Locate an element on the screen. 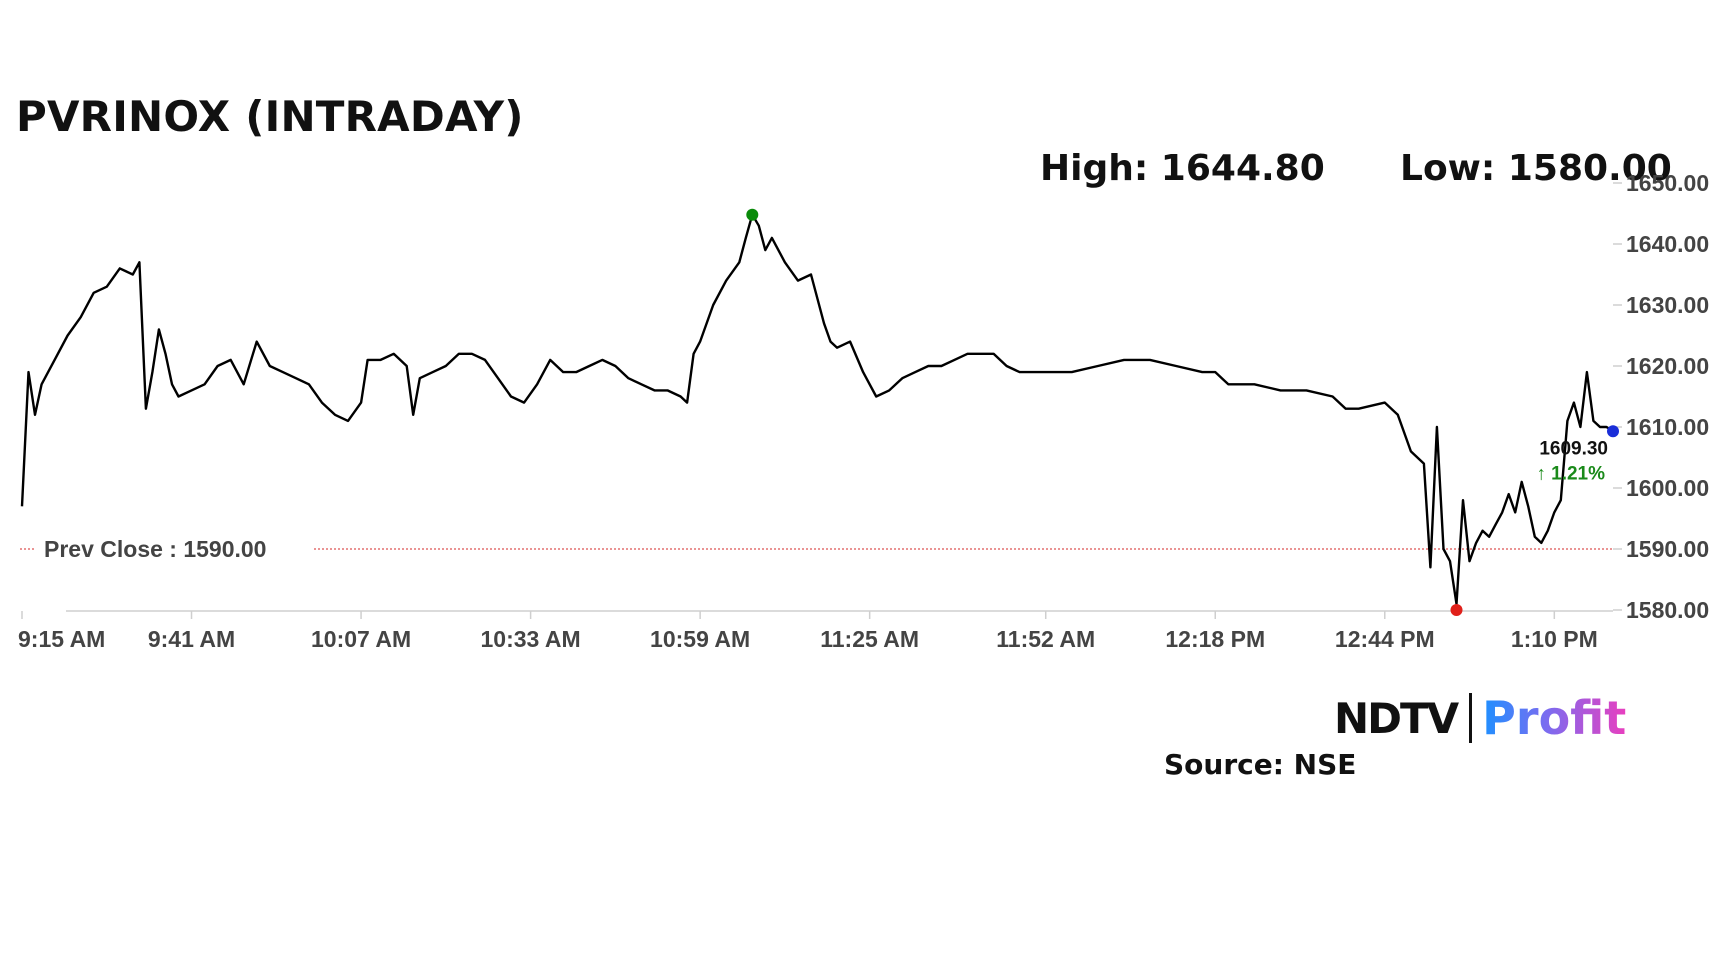 The image size is (1728, 972). y-tick-label: 1630.00 is located at coordinates (1667, 305).